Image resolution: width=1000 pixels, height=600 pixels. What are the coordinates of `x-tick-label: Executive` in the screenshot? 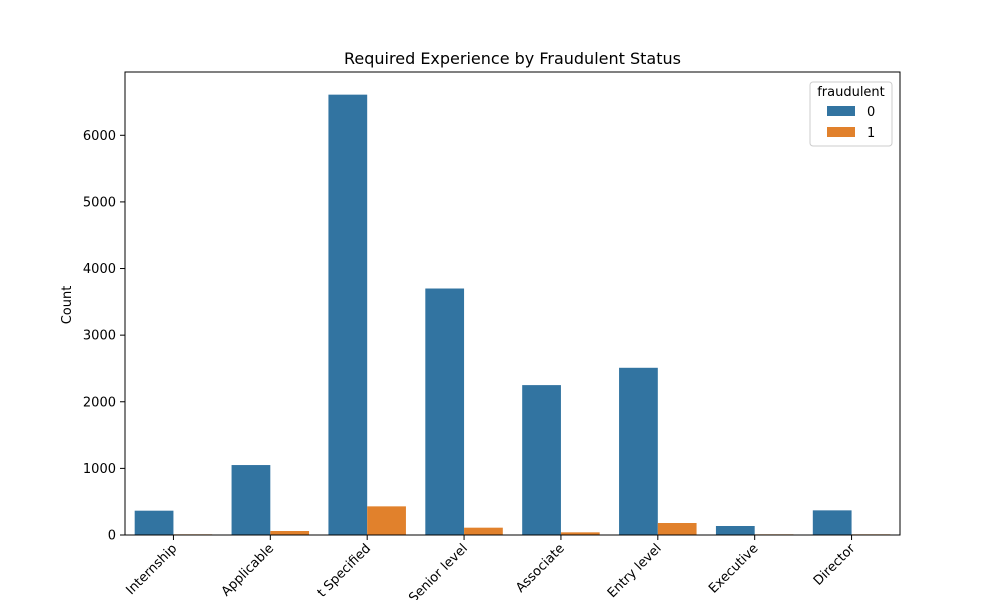 It's located at (733, 568).